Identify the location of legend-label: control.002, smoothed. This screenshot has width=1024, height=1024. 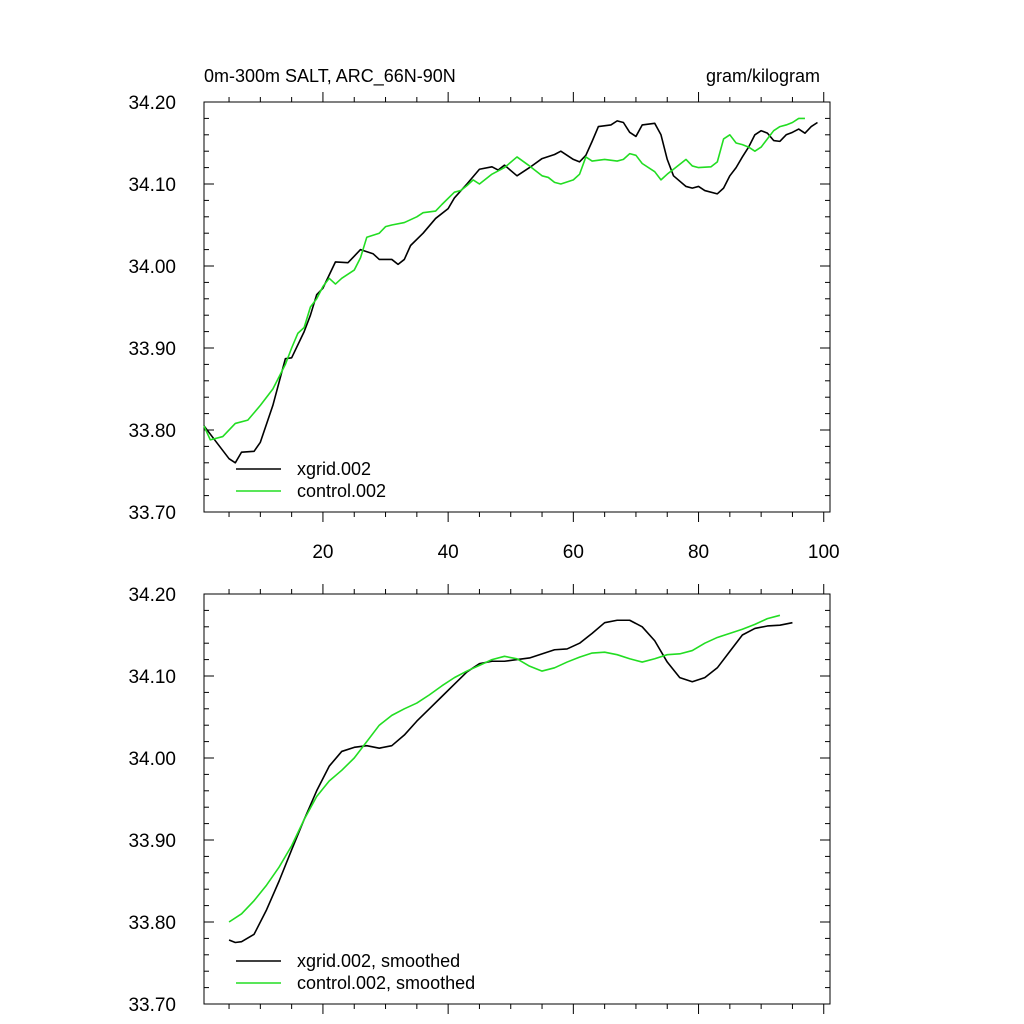
(386, 983).